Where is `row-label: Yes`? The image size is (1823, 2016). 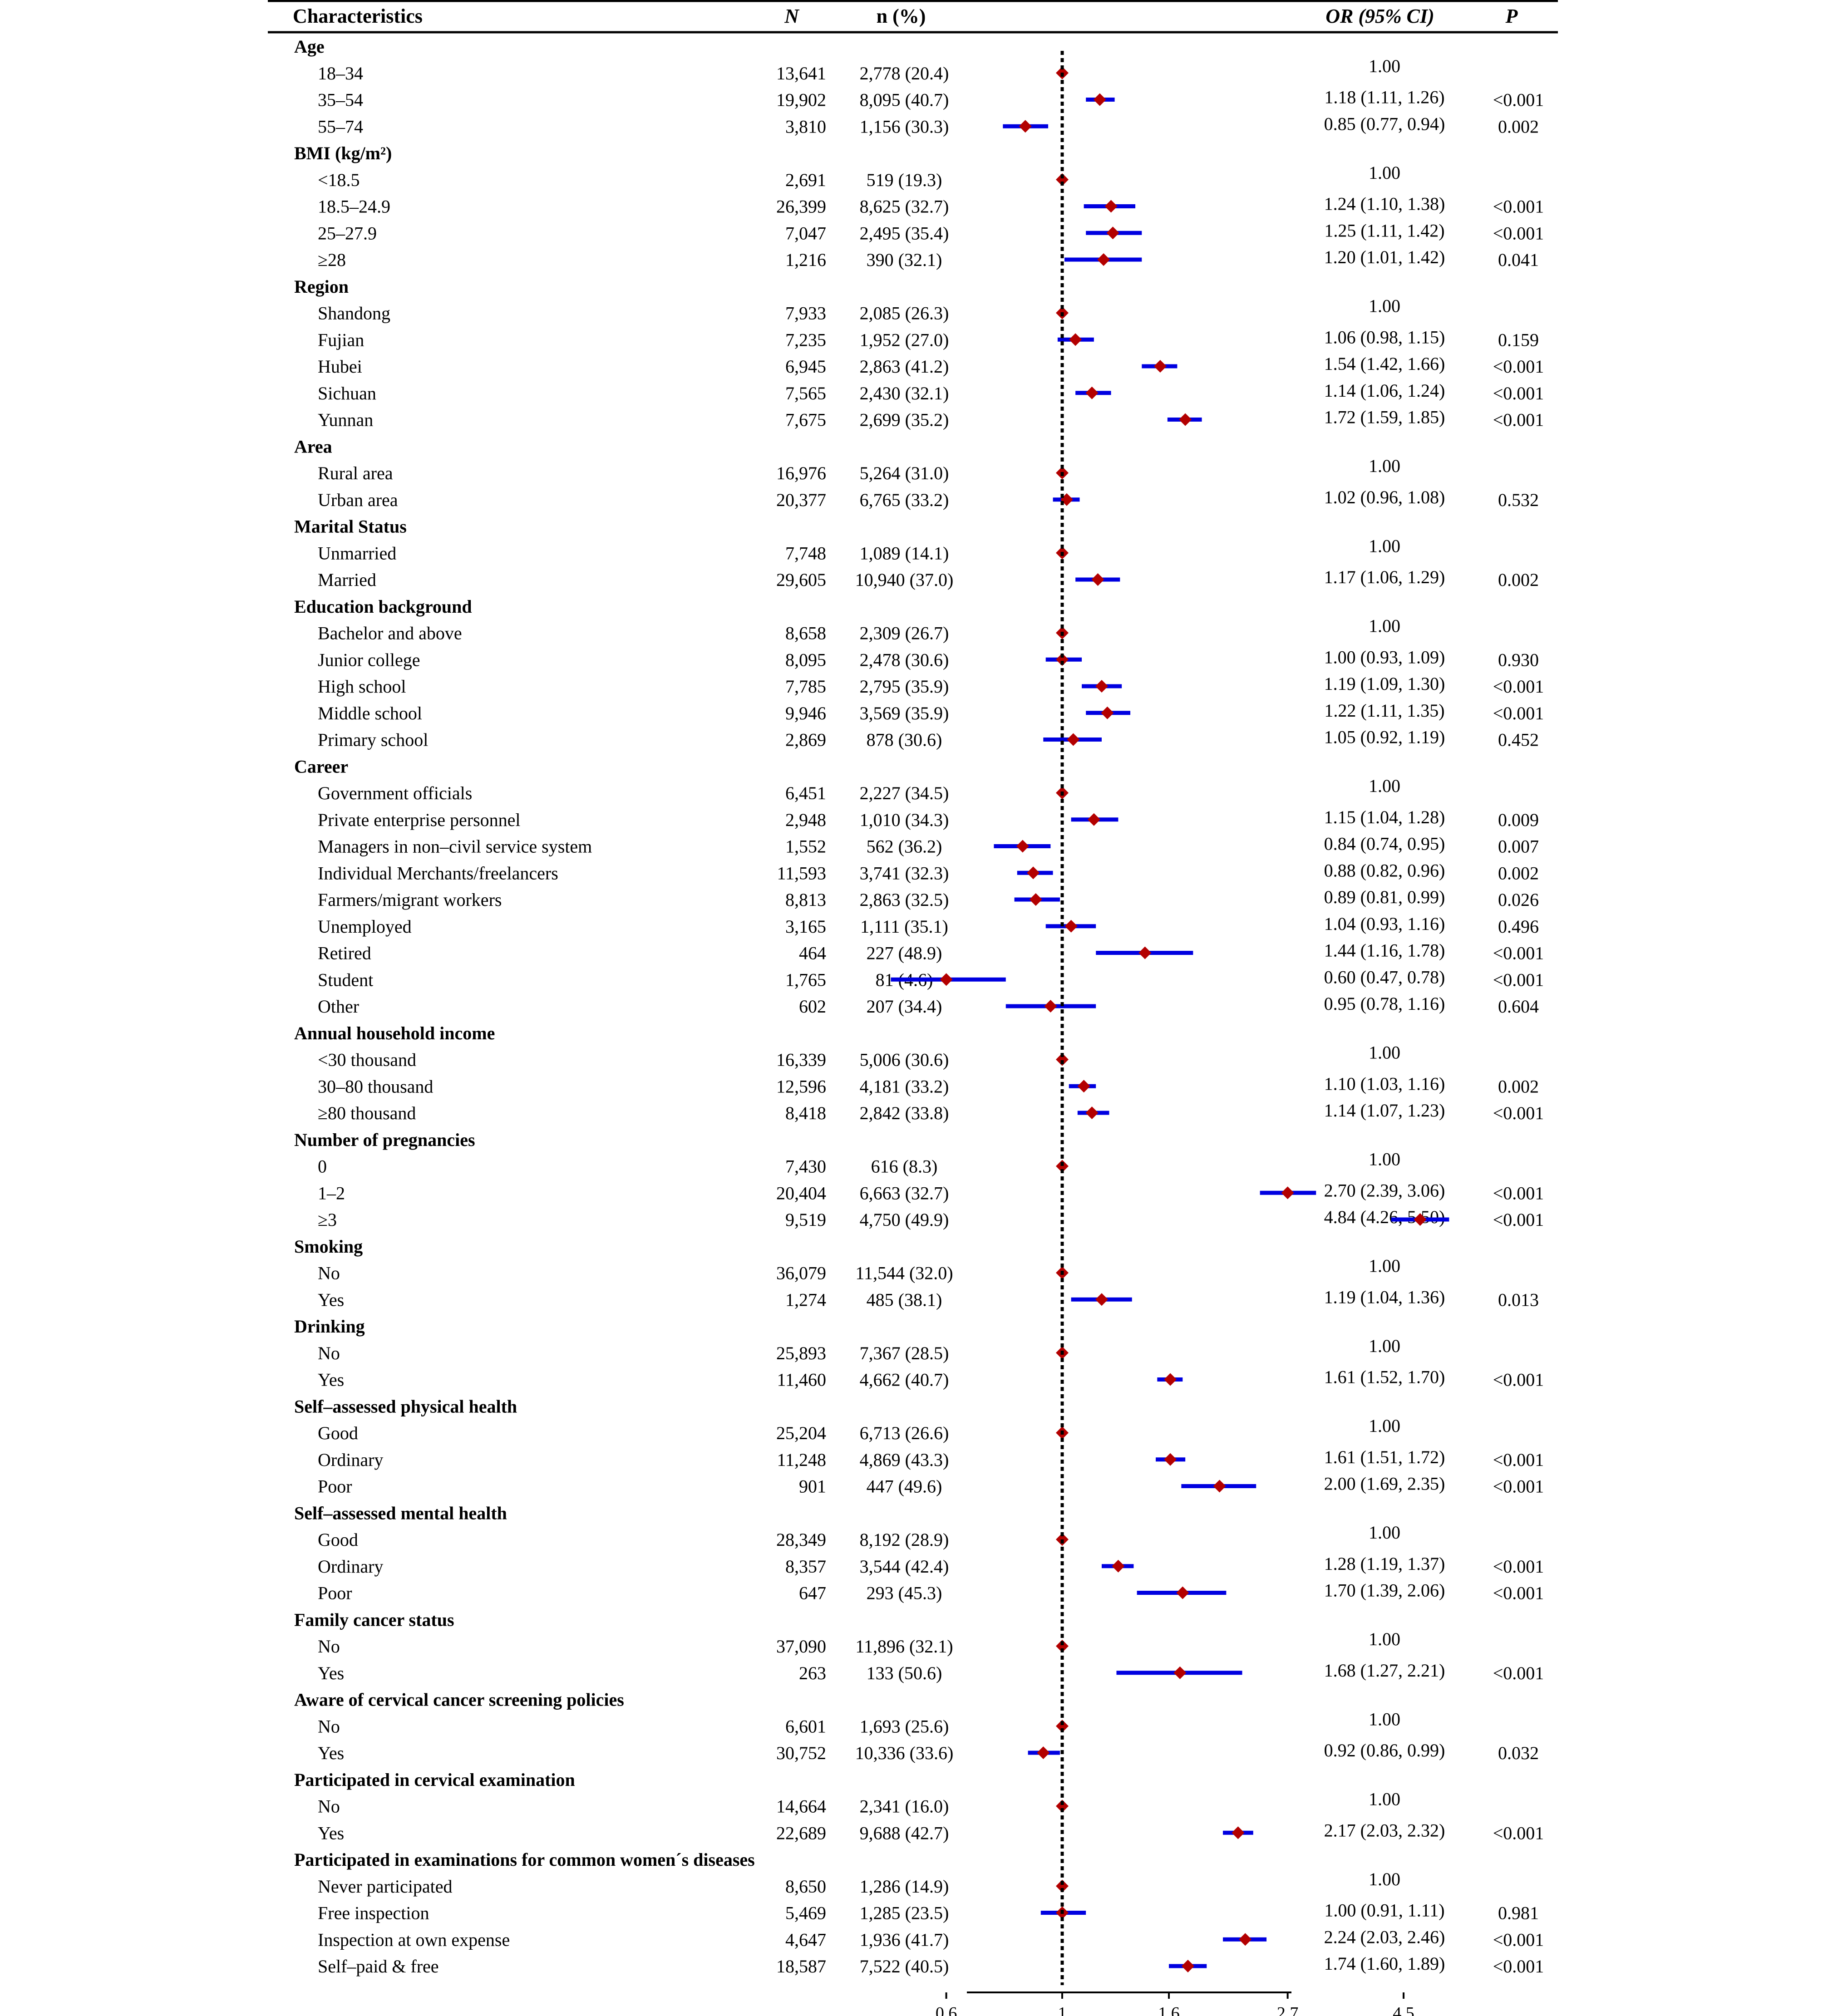
row-label: Yes is located at coordinates (331, 1833).